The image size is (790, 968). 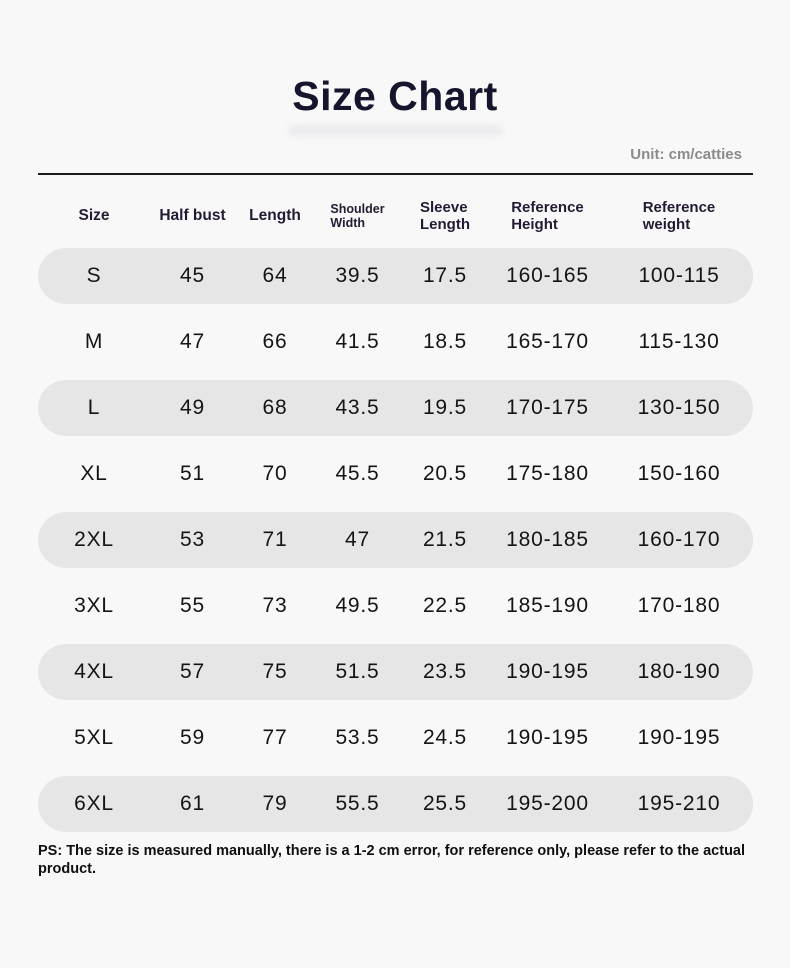 I want to click on table-cell: 180-185, so click(x=547, y=539).